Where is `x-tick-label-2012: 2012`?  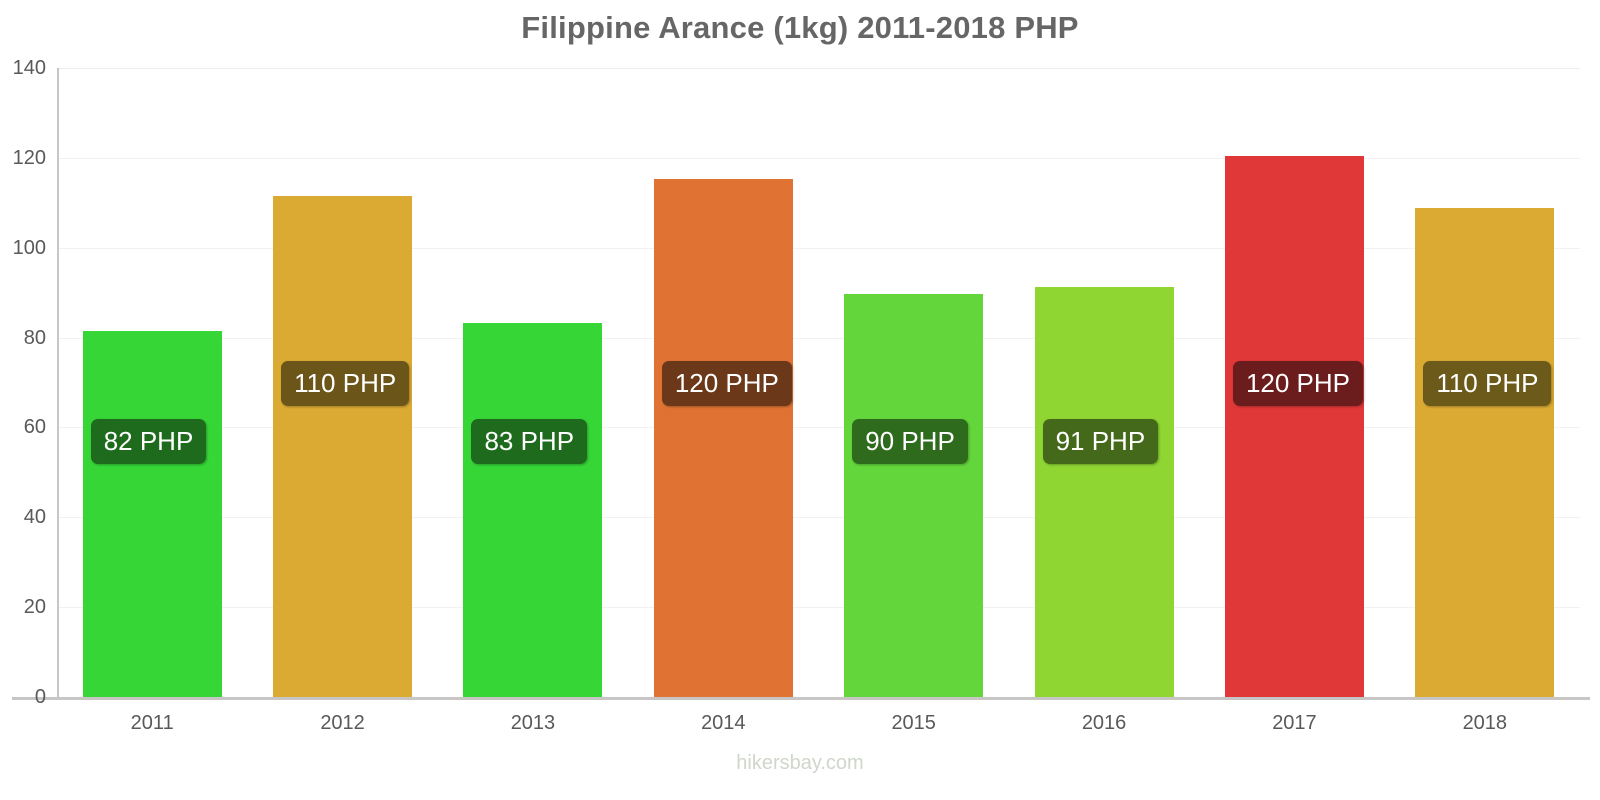
x-tick-label-2012: 2012 is located at coordinates (342, 723).